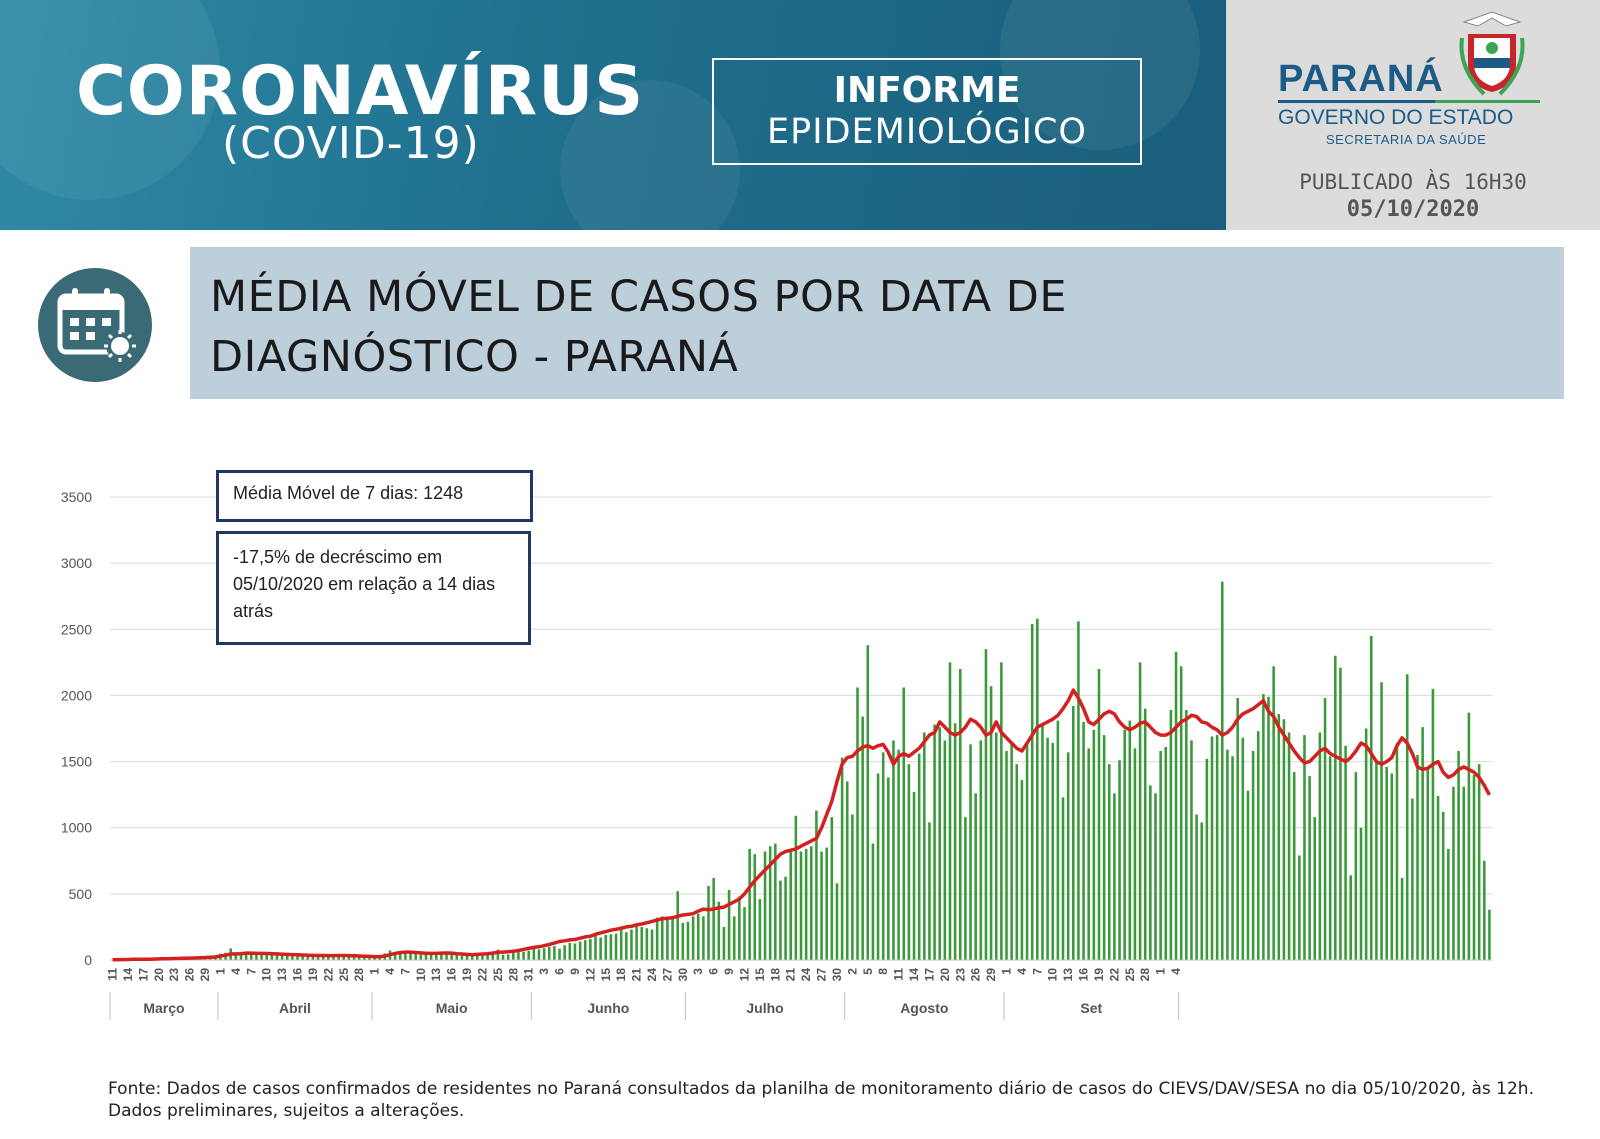  Describe the element at coordinates (76, 695) in the screenshot. I see `y-tick-label: 2000` at that location.